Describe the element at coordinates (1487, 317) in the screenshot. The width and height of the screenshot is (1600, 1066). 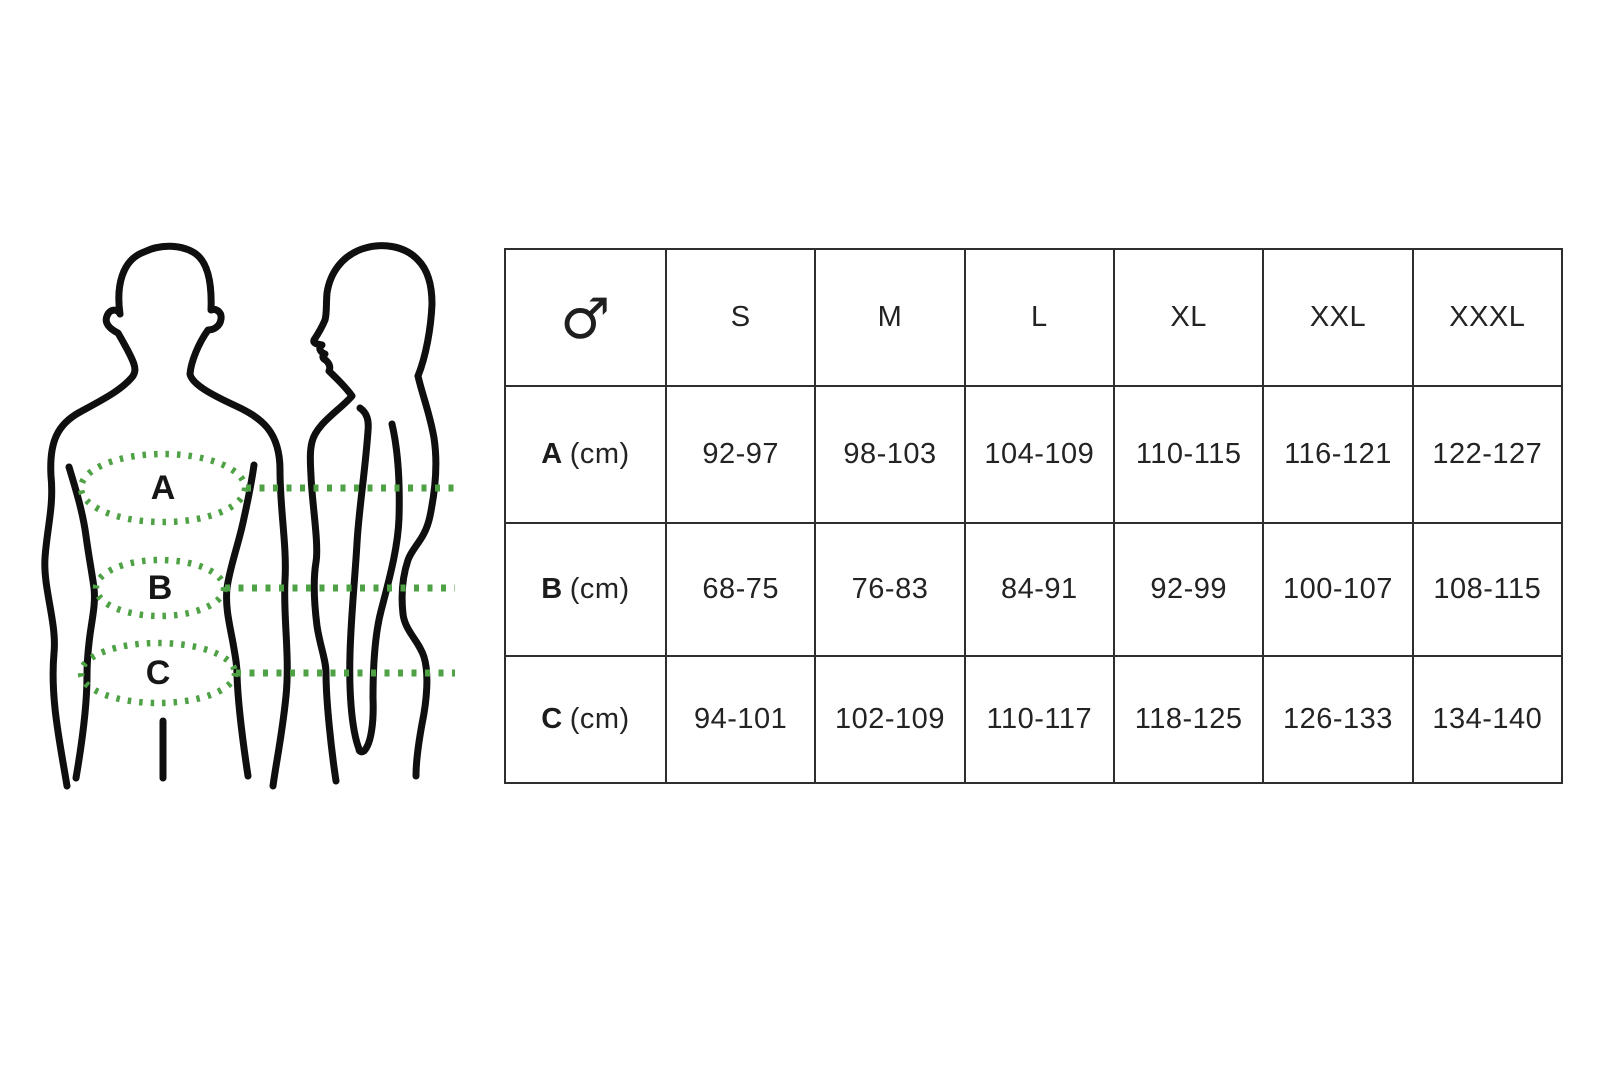
I see `size-header-xxxl: XXXL` at that location.